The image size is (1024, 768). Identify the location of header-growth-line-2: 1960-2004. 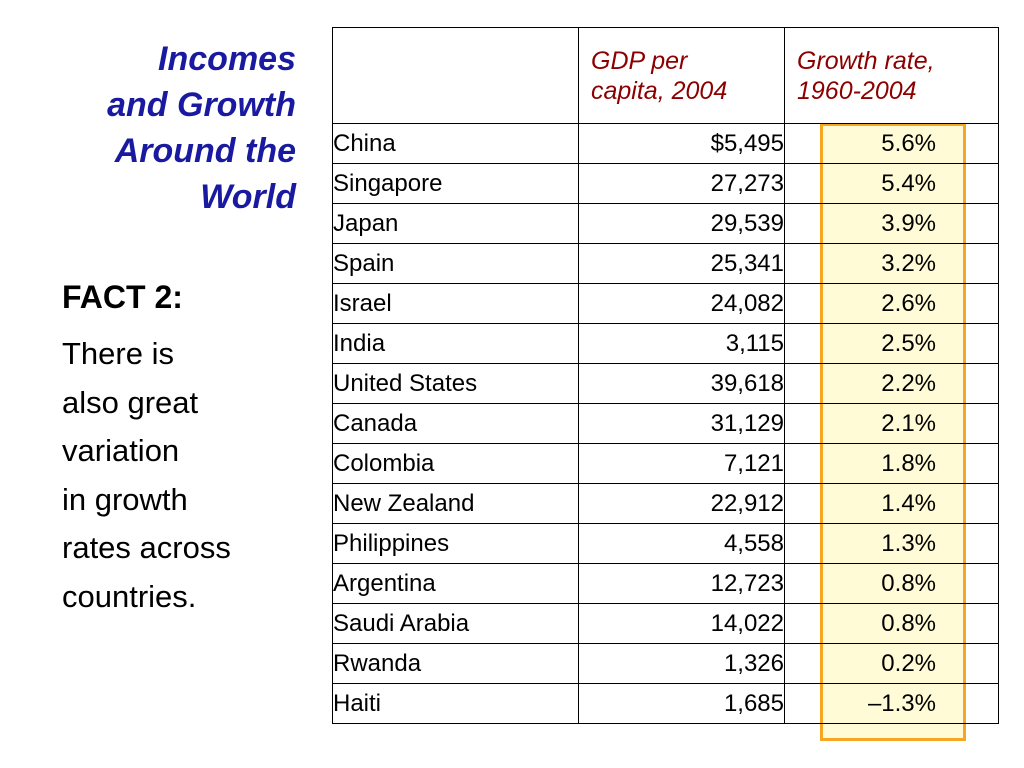
(857, 90).